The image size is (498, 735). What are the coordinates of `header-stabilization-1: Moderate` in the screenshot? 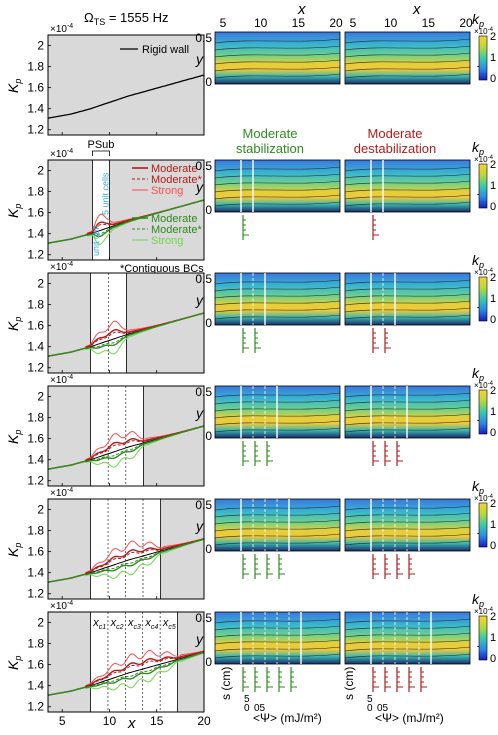 It's located at (270, 133).